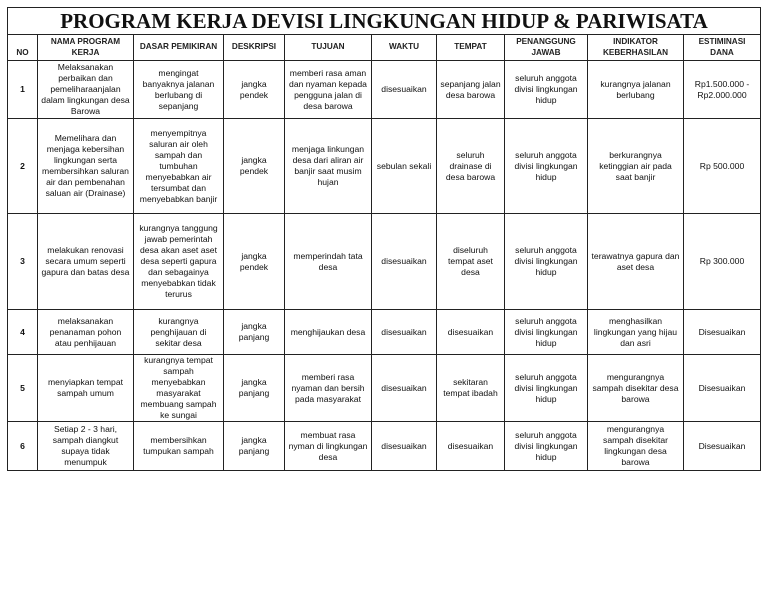 The width and height of the screenshot is (768, 594). Describe the element at coordinates (404, 47) in the screenshot. I see `column-header: WAKTU` at that location.